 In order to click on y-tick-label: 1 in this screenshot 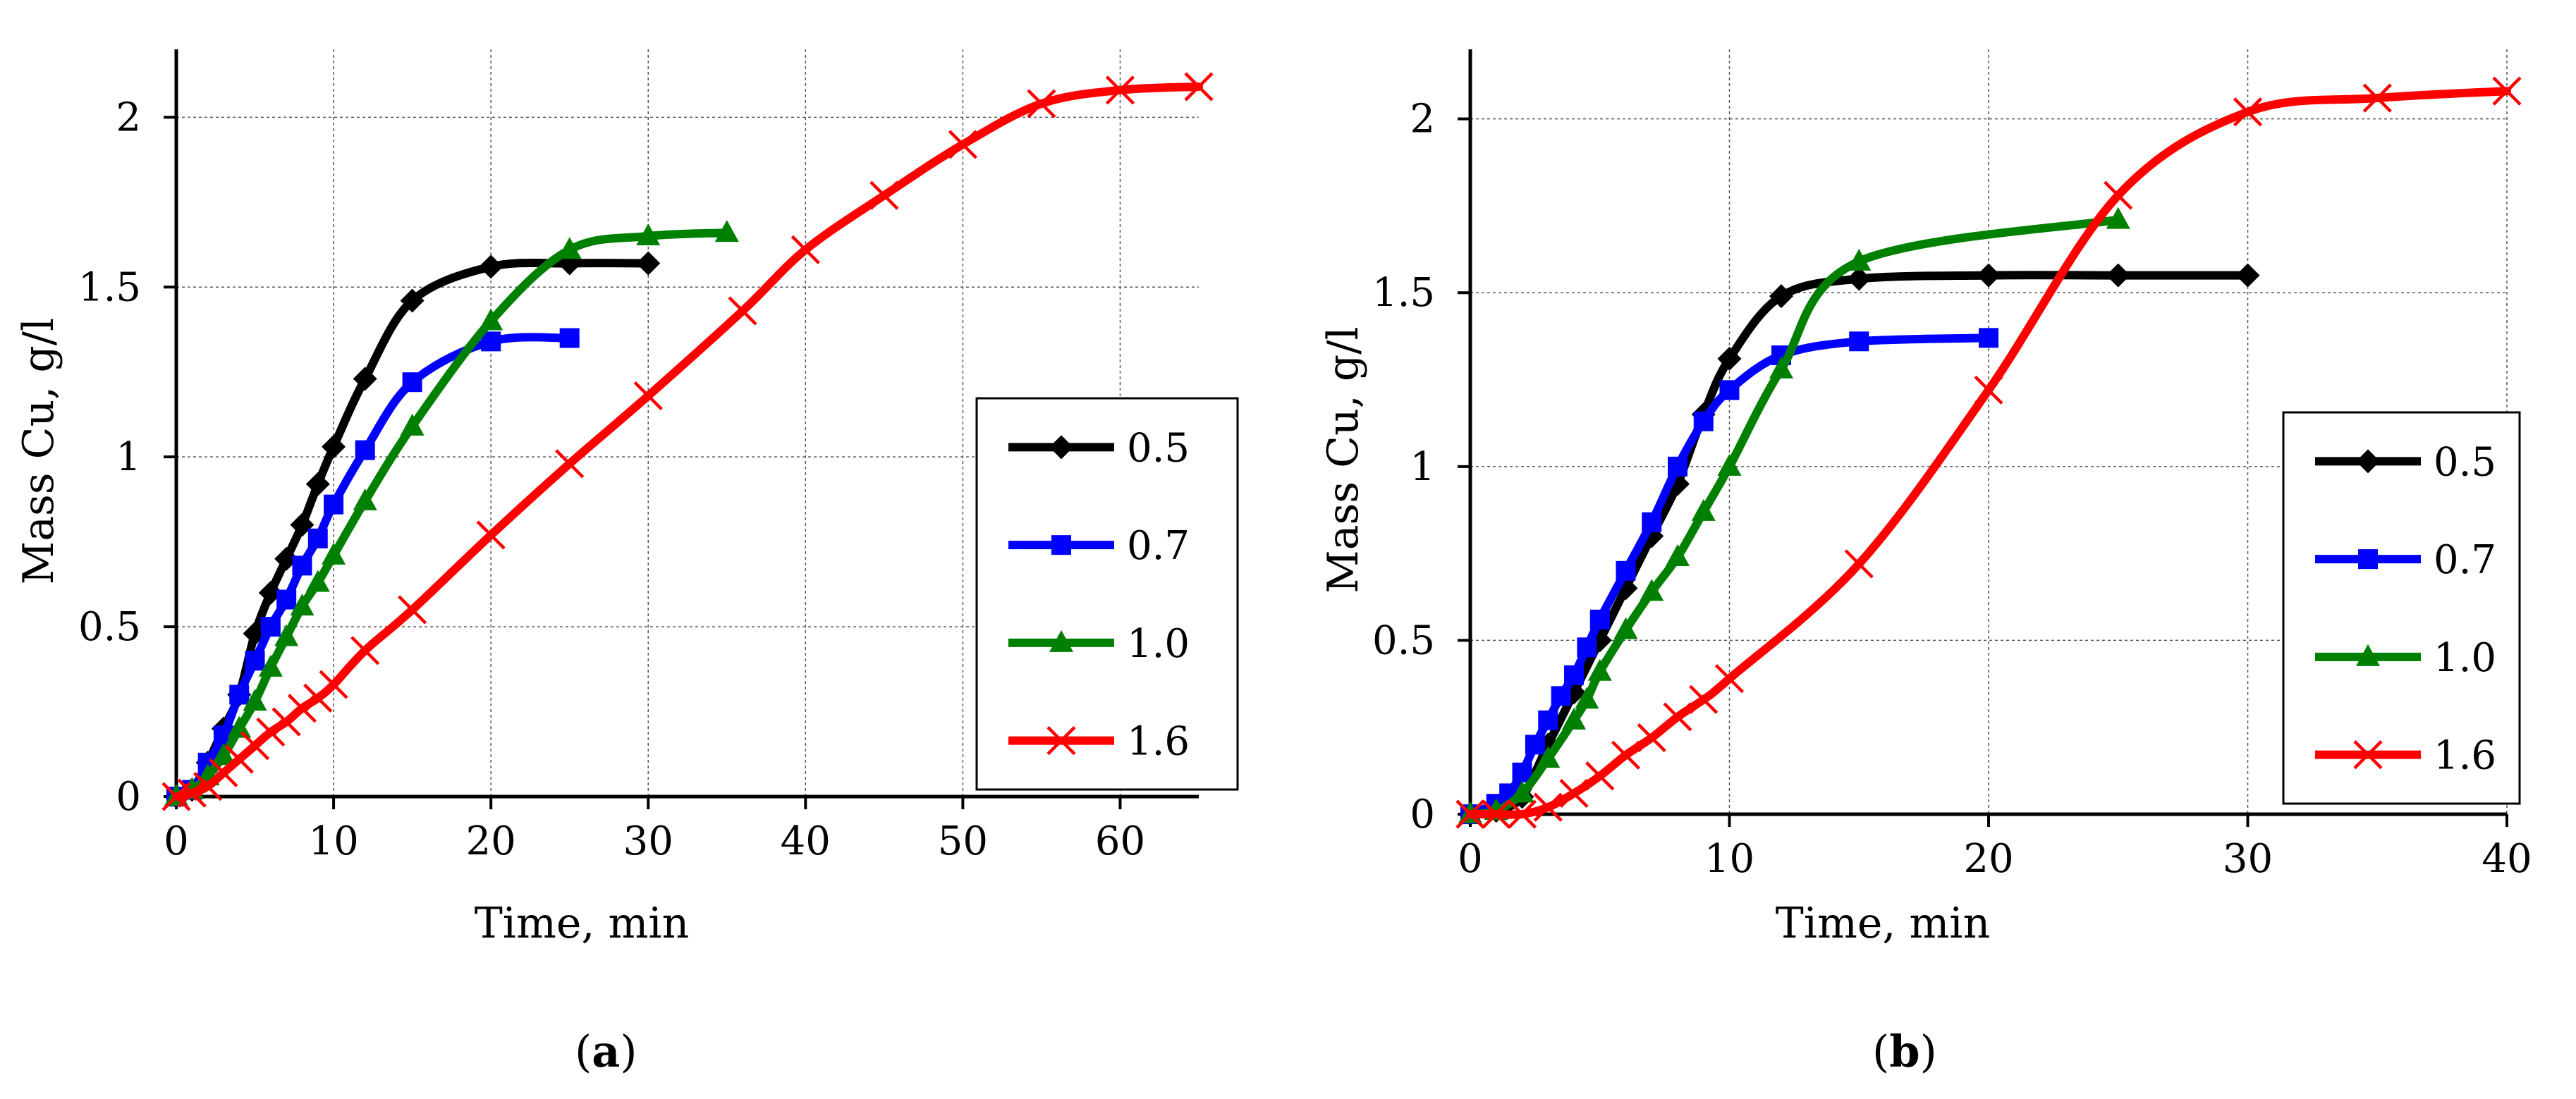, I will do `click(1423, 467)`.